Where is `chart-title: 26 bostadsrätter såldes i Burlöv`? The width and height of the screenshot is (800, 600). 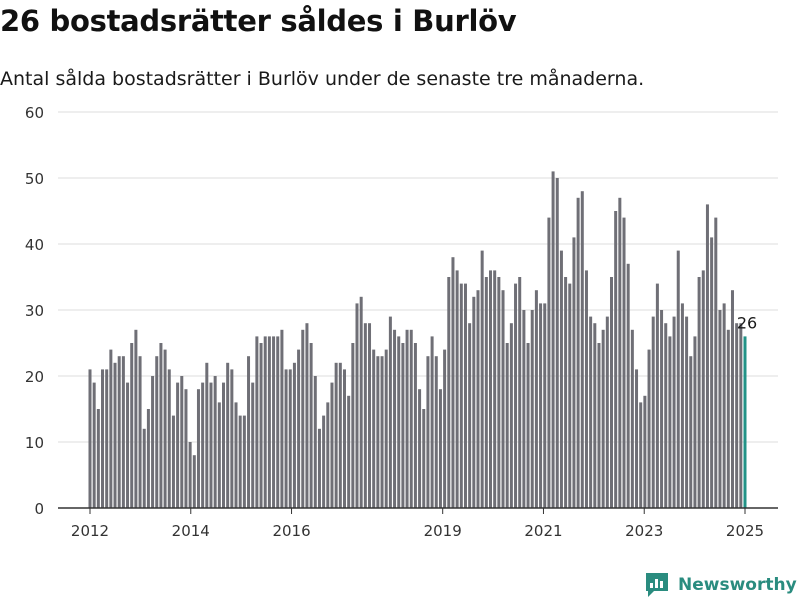 chart-title: 26 bostadsrätter såldes i Burlöv is located at coordinates (258, 21).